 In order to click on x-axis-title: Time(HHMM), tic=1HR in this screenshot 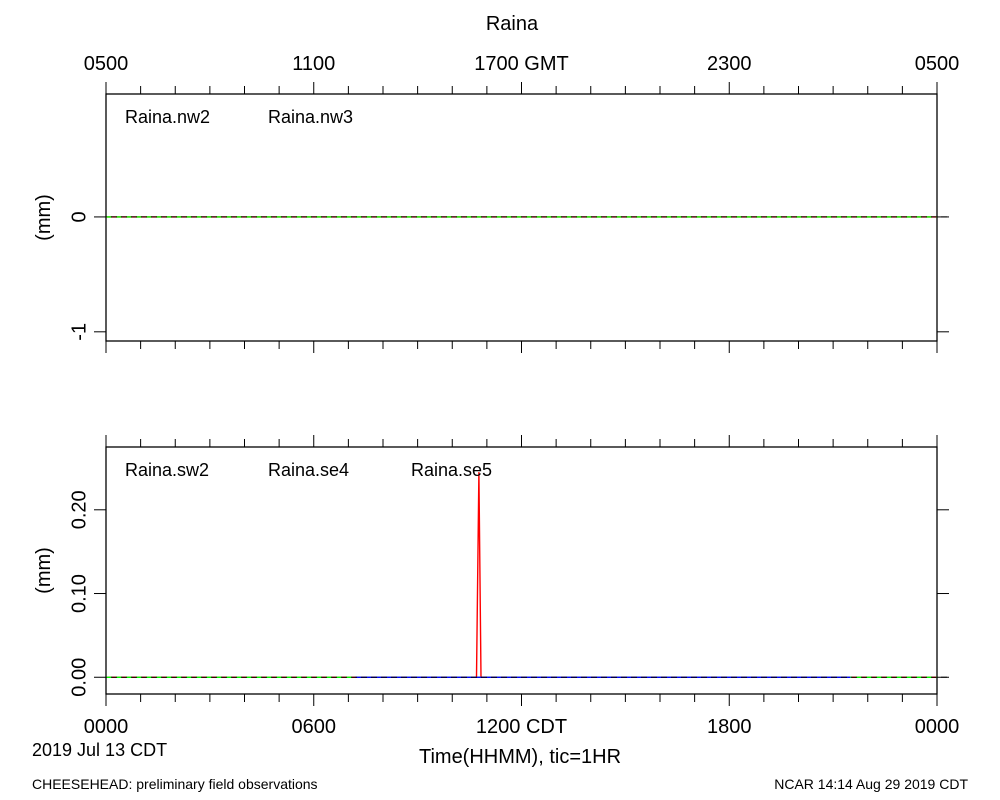, I will do `click(520, 757)`.